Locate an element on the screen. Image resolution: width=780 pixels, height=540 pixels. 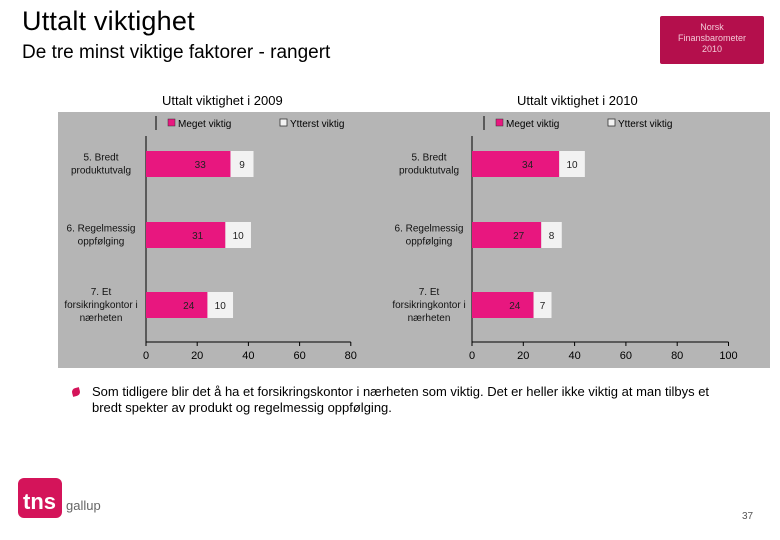
logo-mark is located at coordinates (40, 498).